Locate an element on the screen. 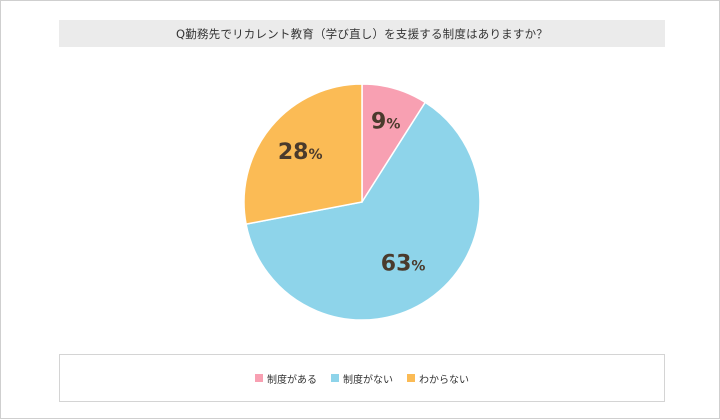  legend-label-1: 制度がない is located at coordinates (368, 380).